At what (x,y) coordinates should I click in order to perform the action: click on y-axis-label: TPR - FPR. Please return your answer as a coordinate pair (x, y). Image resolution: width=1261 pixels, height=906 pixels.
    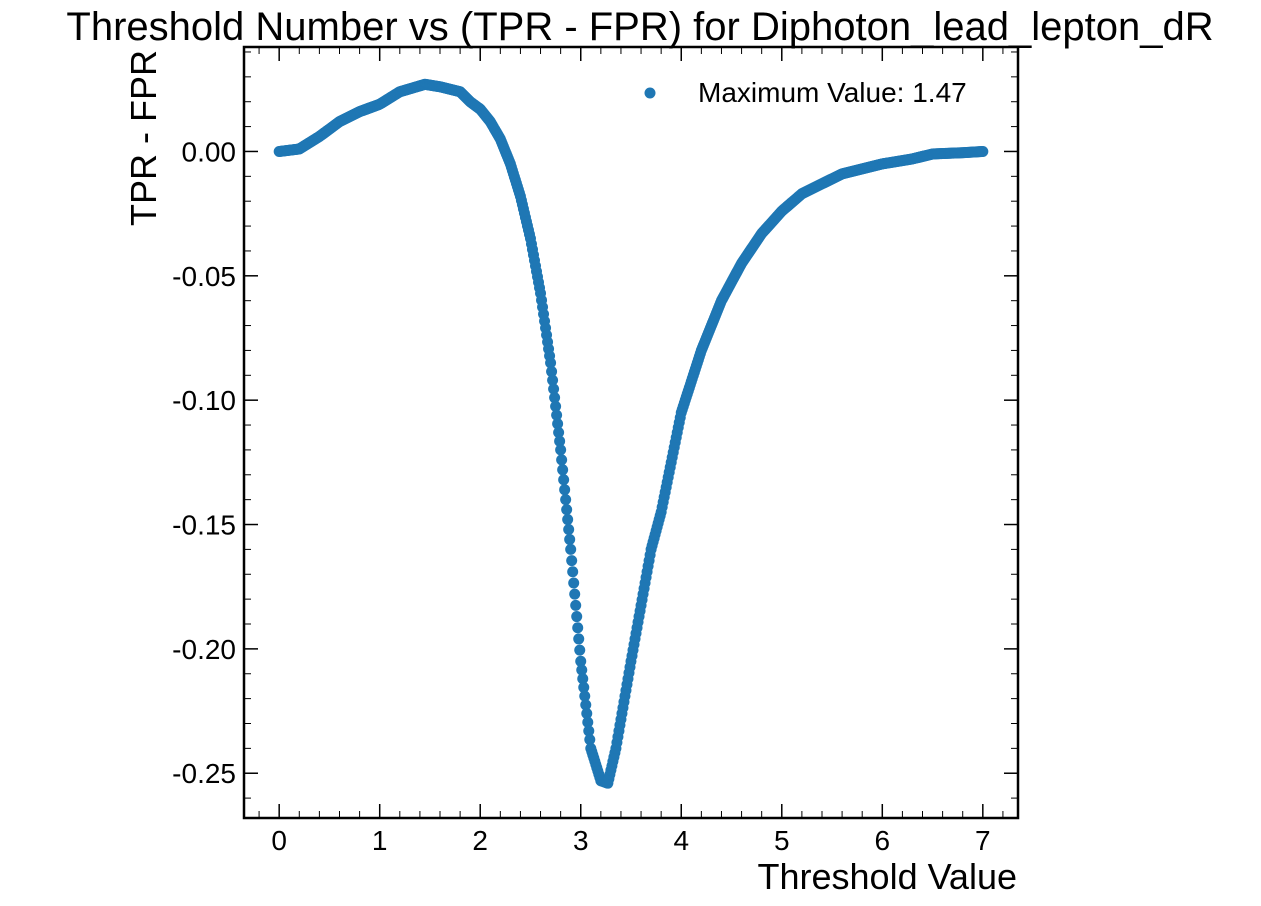
    Looking at the image, I should click on (143, 138).